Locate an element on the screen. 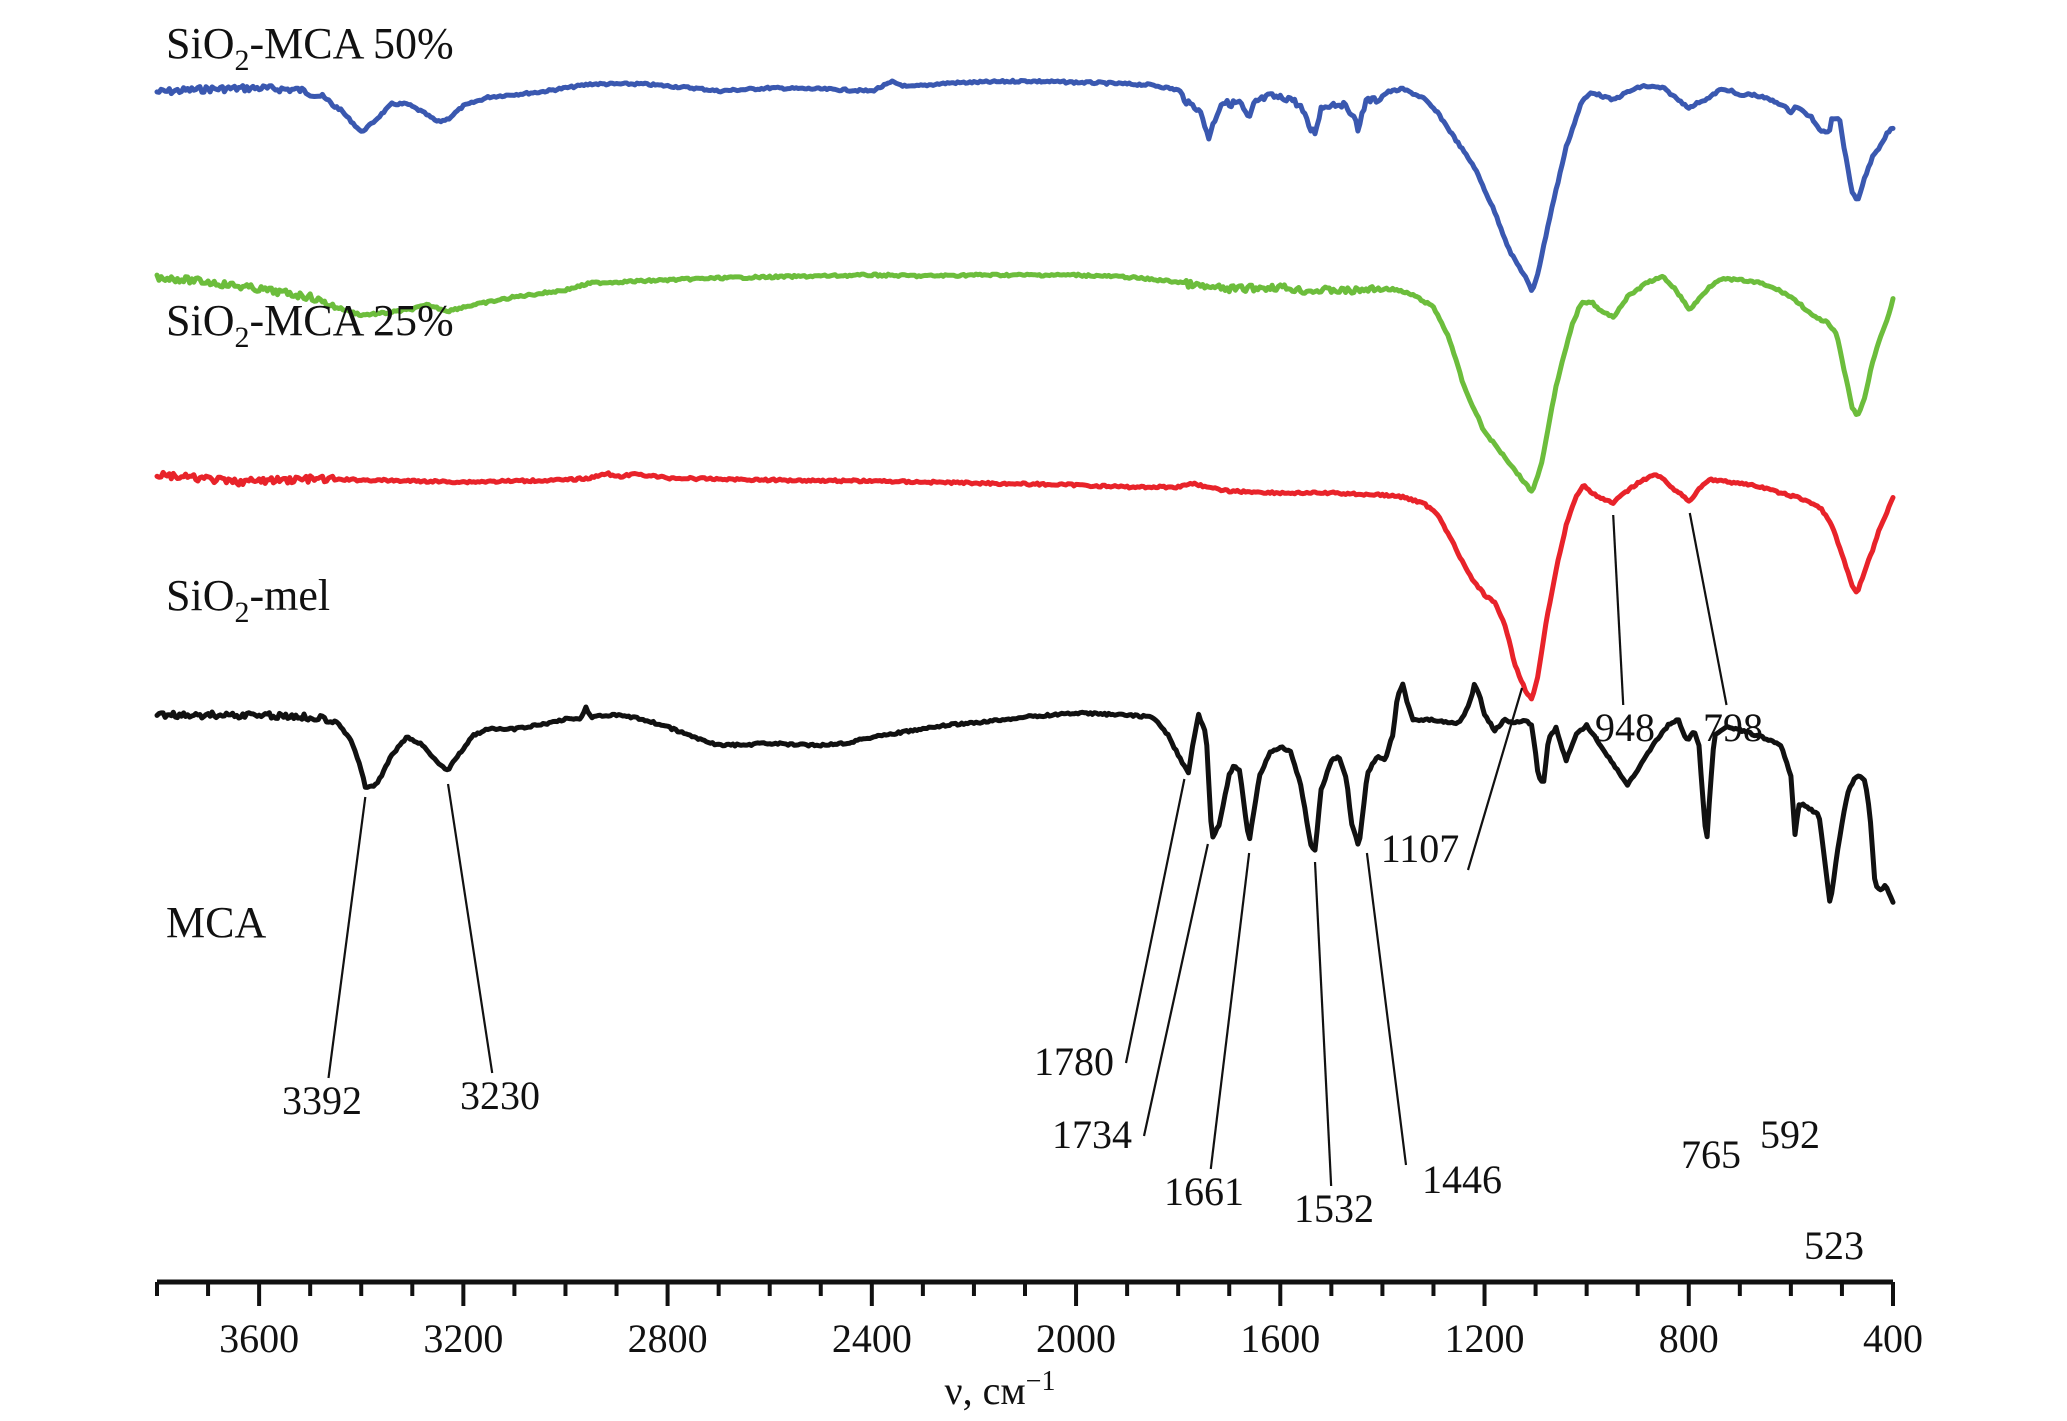  x-tick-label-800: 800 is located at coordinates (1689, 1338).